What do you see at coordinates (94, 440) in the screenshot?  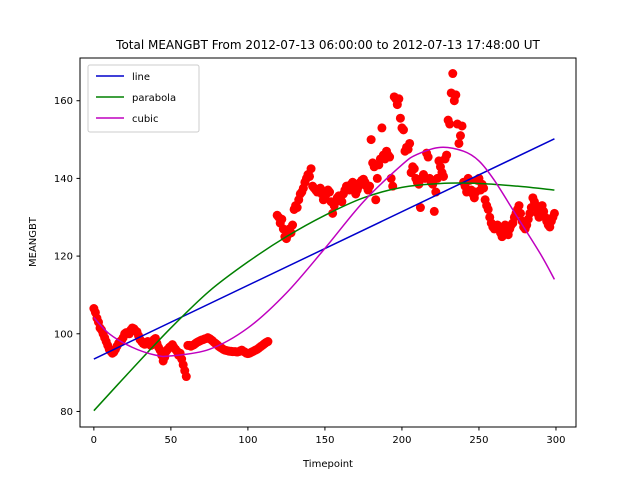 I see `x-tick-label: 0` at bounding box center [94, 440].